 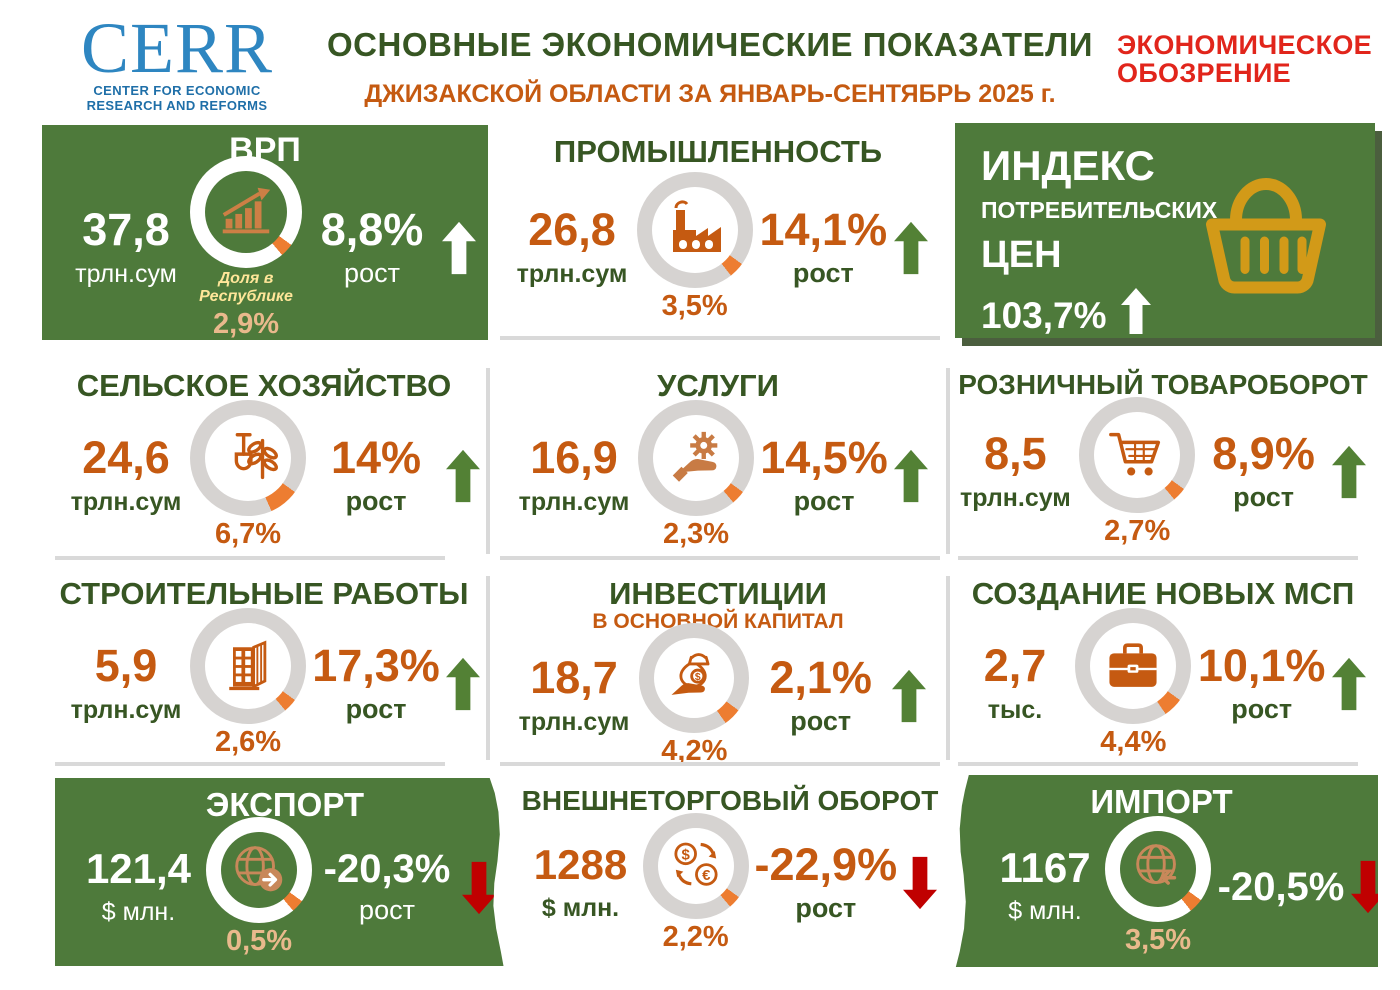 I want to click on page-title: ОСНОВНЫЕ ЭКОНОМИЧЕСКИЕ ПОКАЗАТЕЛИ, so click(x=710, y=44).